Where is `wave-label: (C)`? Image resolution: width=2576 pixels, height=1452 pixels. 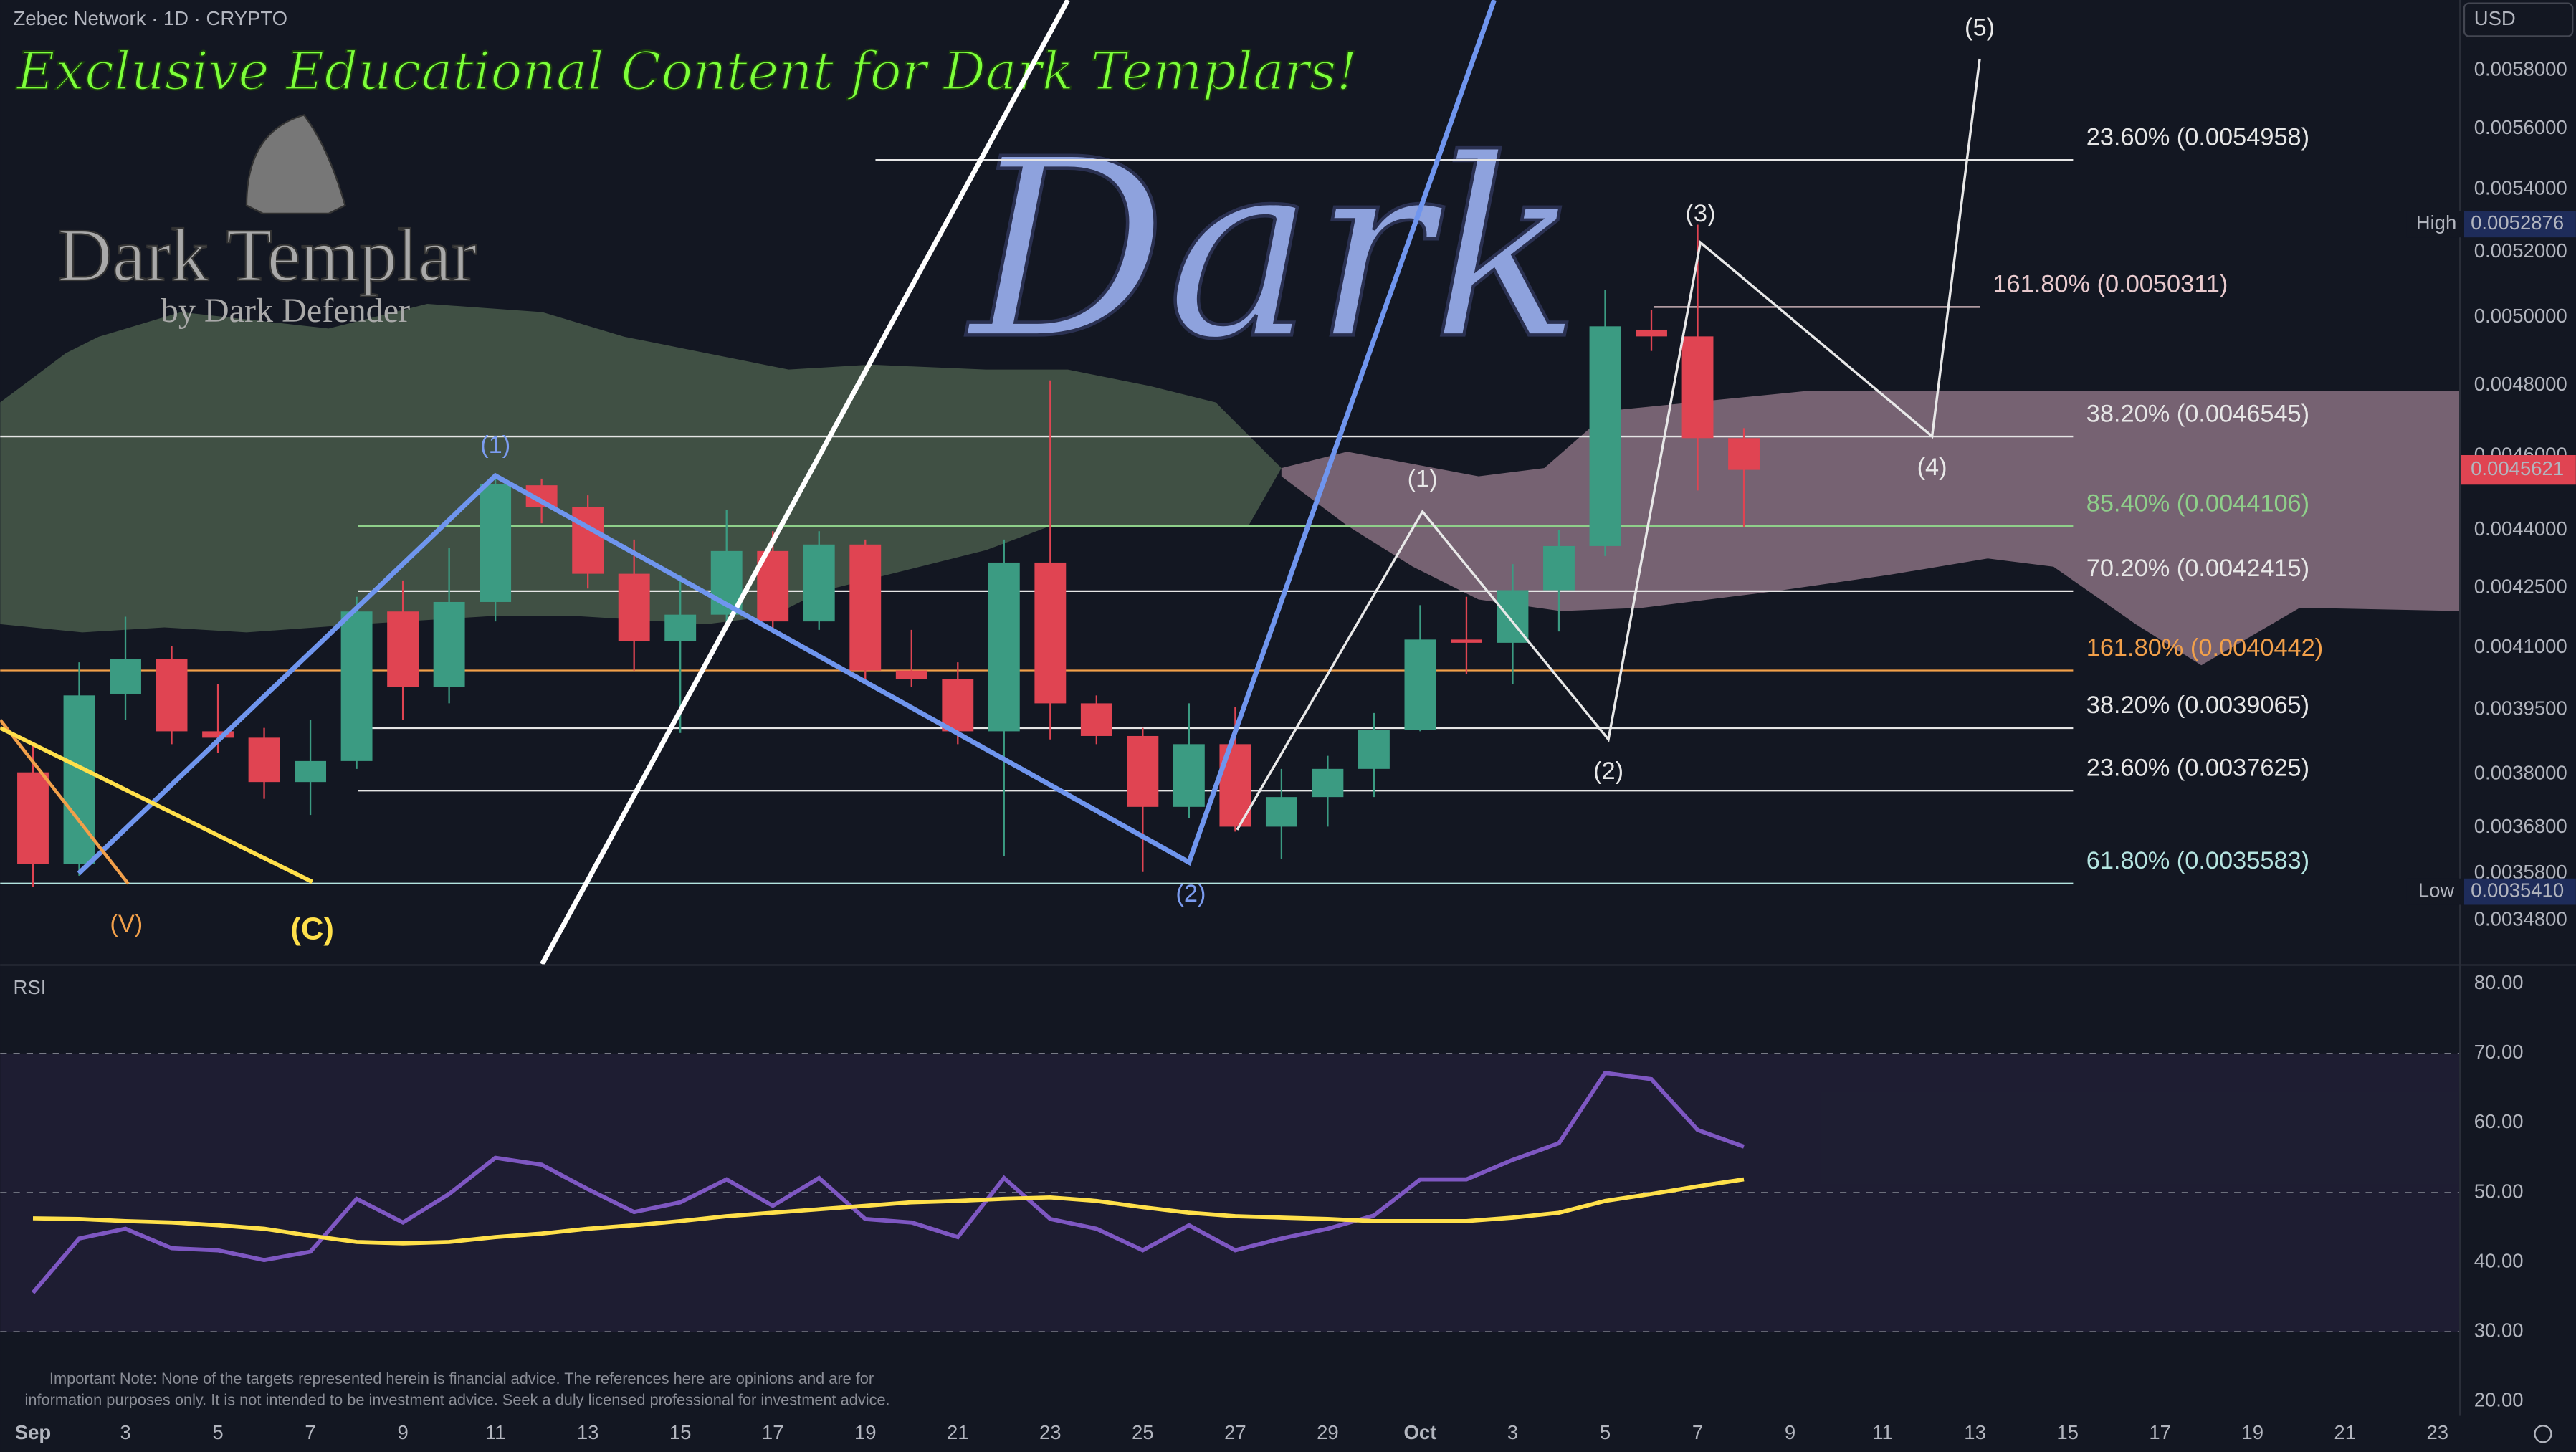
wave-label: (C) is located at coordinates (311, 929).